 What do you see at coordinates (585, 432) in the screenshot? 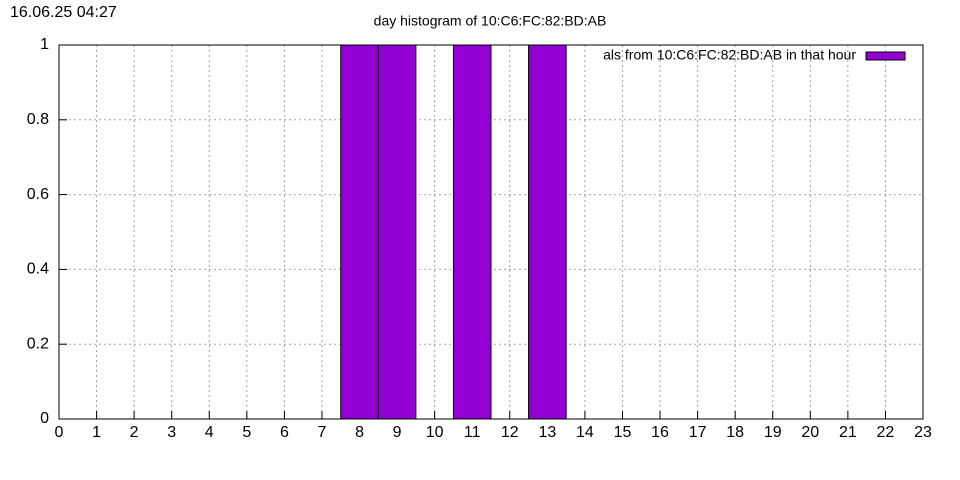
I see `x-tick-label: 14` at bounding box center [585, 432].